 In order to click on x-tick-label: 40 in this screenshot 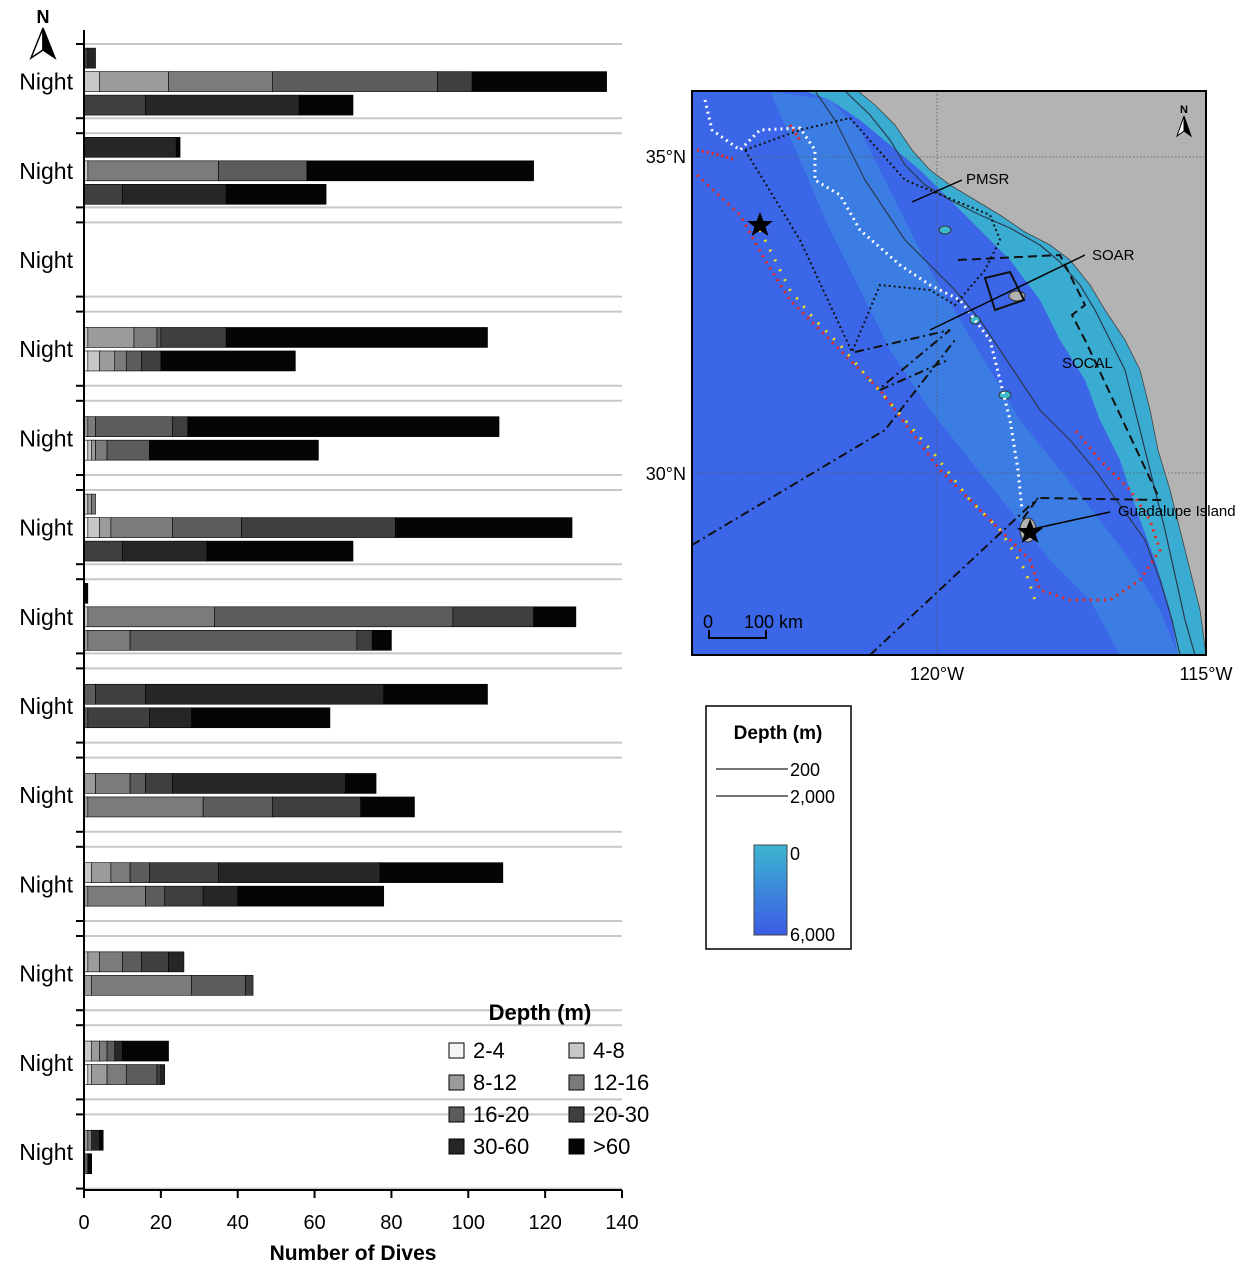, I will do `click(238, 1223)`.